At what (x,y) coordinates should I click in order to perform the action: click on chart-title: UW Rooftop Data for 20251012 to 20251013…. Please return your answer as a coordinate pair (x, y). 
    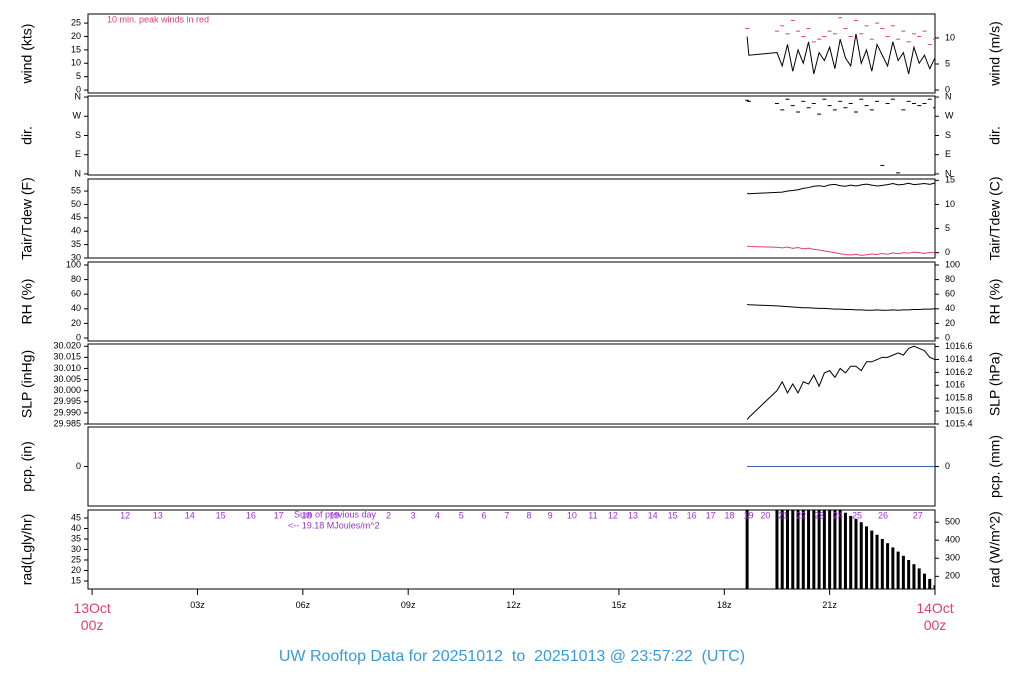
    Looking at the image, I should click on (512, 656).